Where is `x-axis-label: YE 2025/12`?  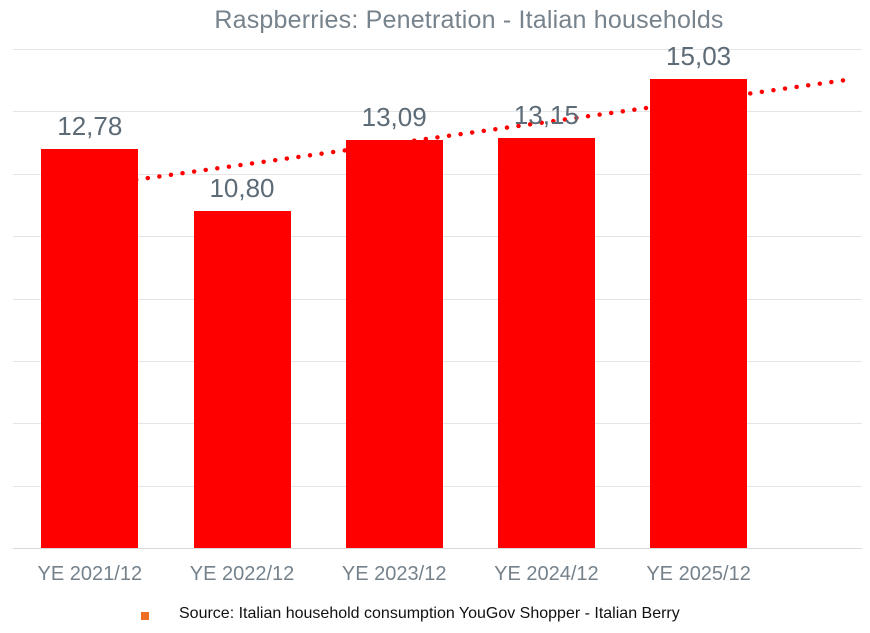 x-axis-label: YE 2025/12 is located at coordinates (698, 574).